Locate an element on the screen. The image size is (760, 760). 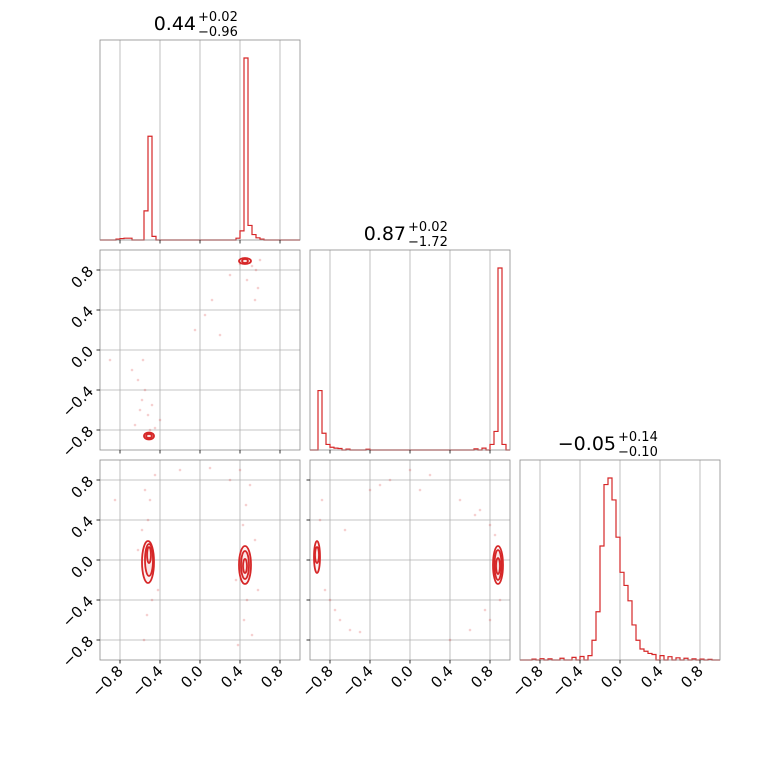
x-tick-label: −0.4 is located at coordinates (567, 681).